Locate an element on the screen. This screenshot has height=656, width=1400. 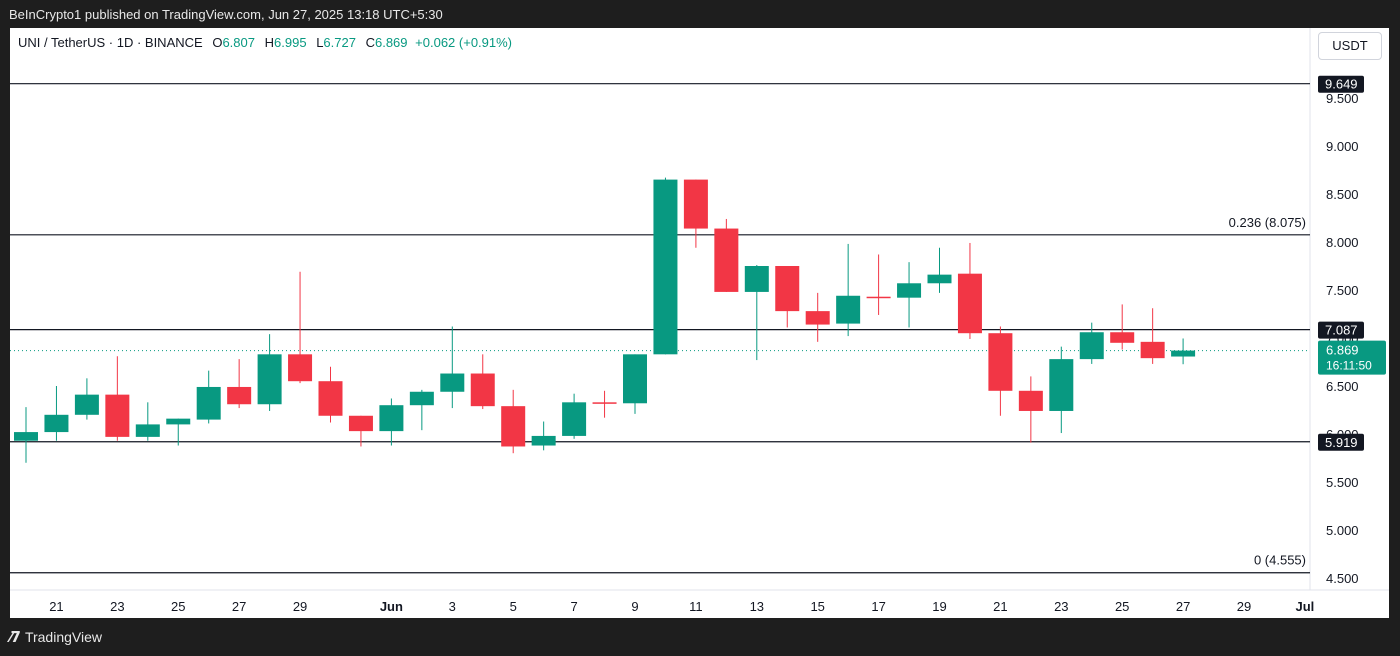
low-key: L is located at coordinates (320, 42).